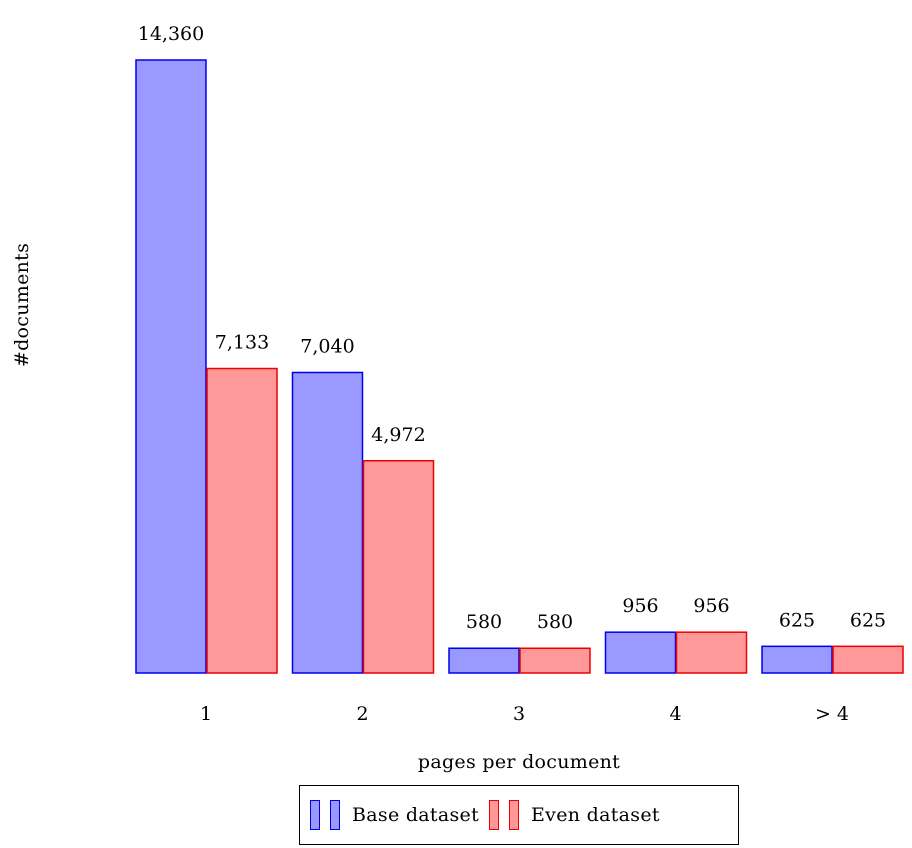  Describe the element at coordinates (640, 606) in the screenshot. I see `data-label-base-3: 956` at that location.